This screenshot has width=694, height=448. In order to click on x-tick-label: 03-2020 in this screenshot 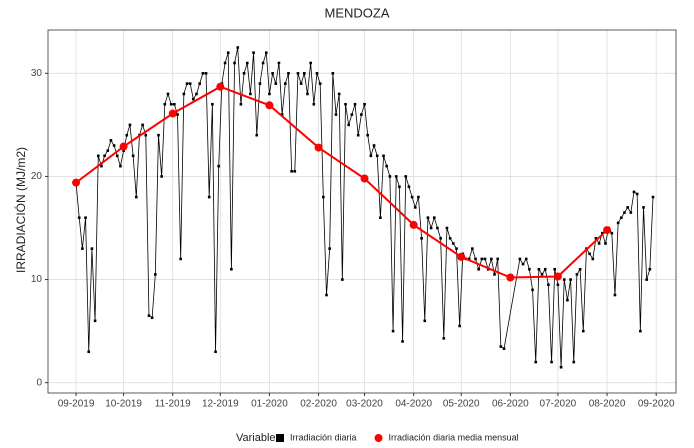, I will do `click(364, 404)`.